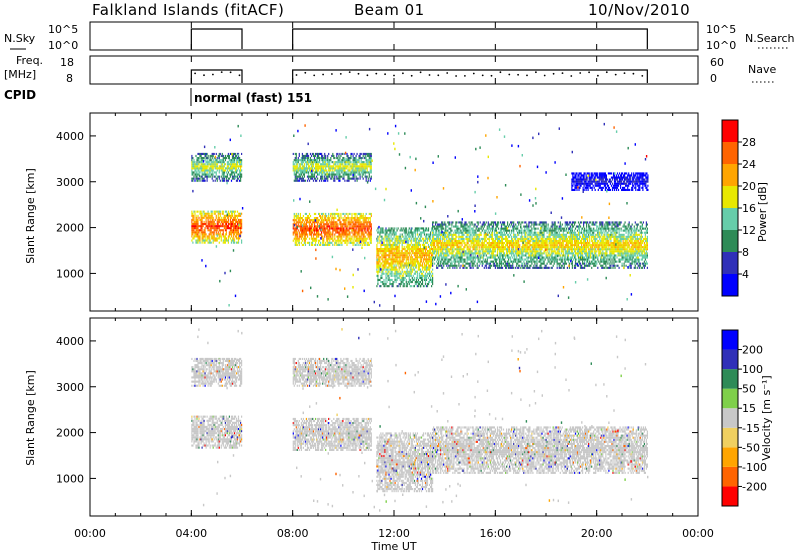 This screenshot has width=800, height=554. Describe the element at coordinates (633, 73) in the screenshot. I see `nave-dot` at that location.